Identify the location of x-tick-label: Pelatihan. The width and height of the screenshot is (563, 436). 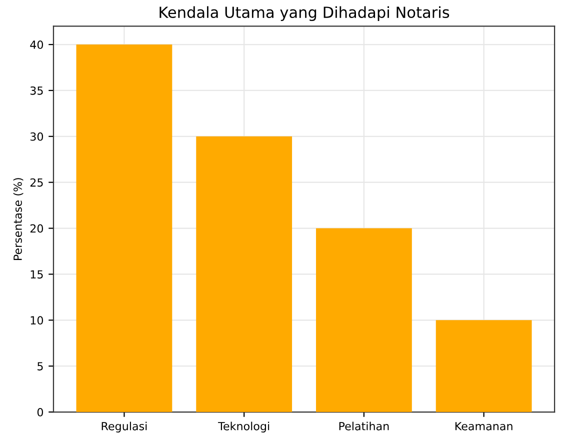
(364, 426).